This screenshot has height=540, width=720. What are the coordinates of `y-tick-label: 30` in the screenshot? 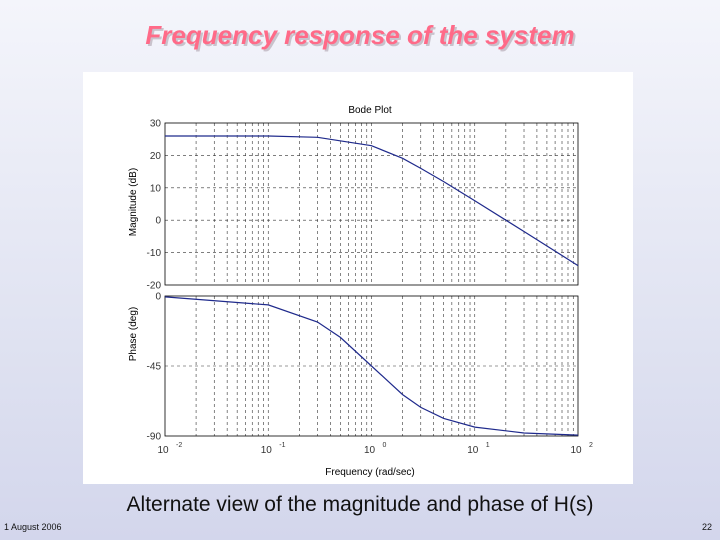 It's located at (156, 124).